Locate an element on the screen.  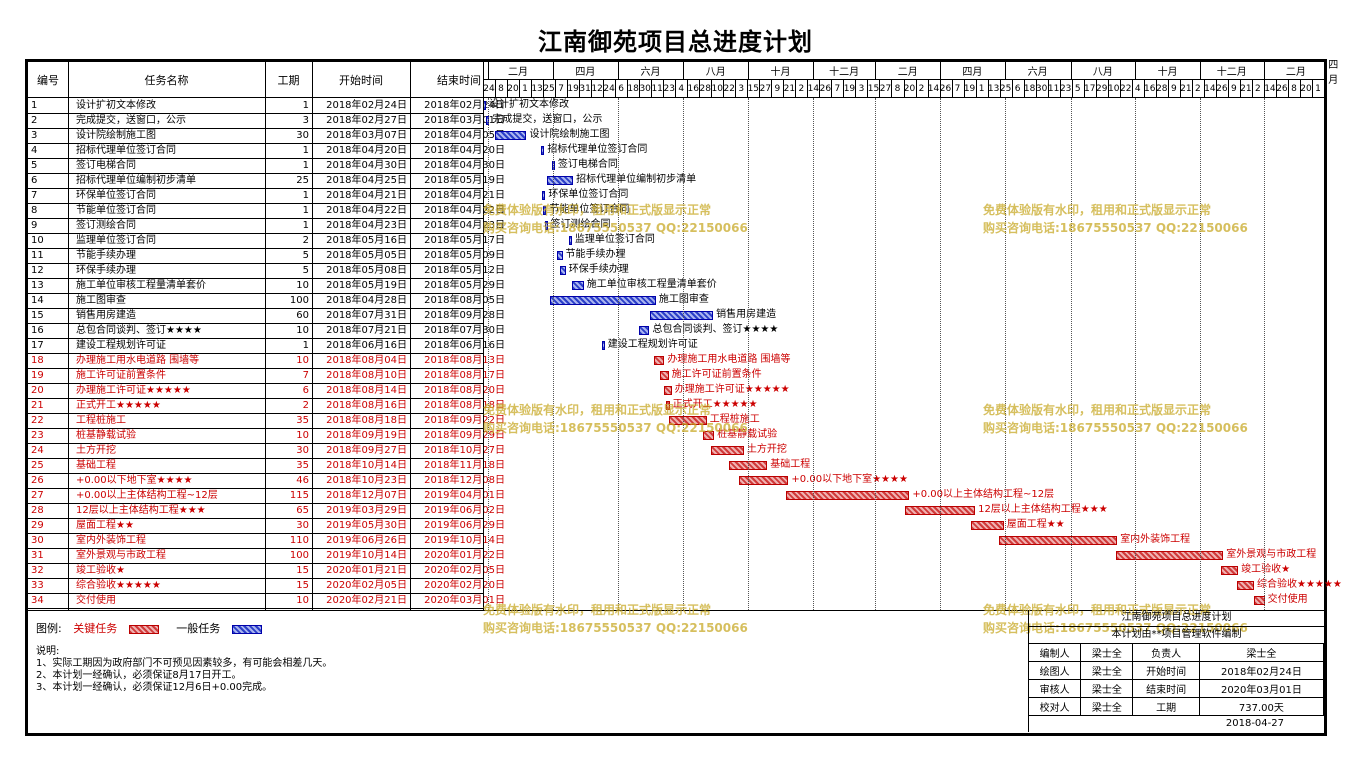
header-line is located at coordinates (676, 97).